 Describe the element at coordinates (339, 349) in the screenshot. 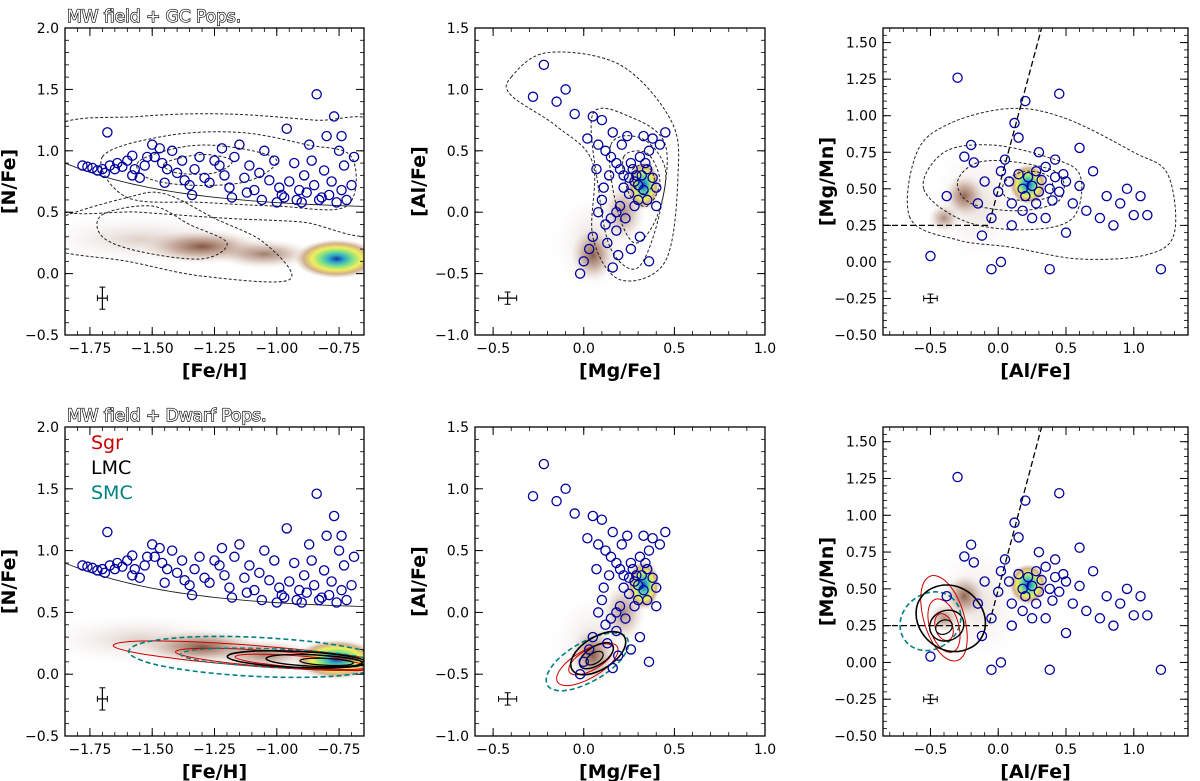

I see `x-tick-label: −0.75` at that location.